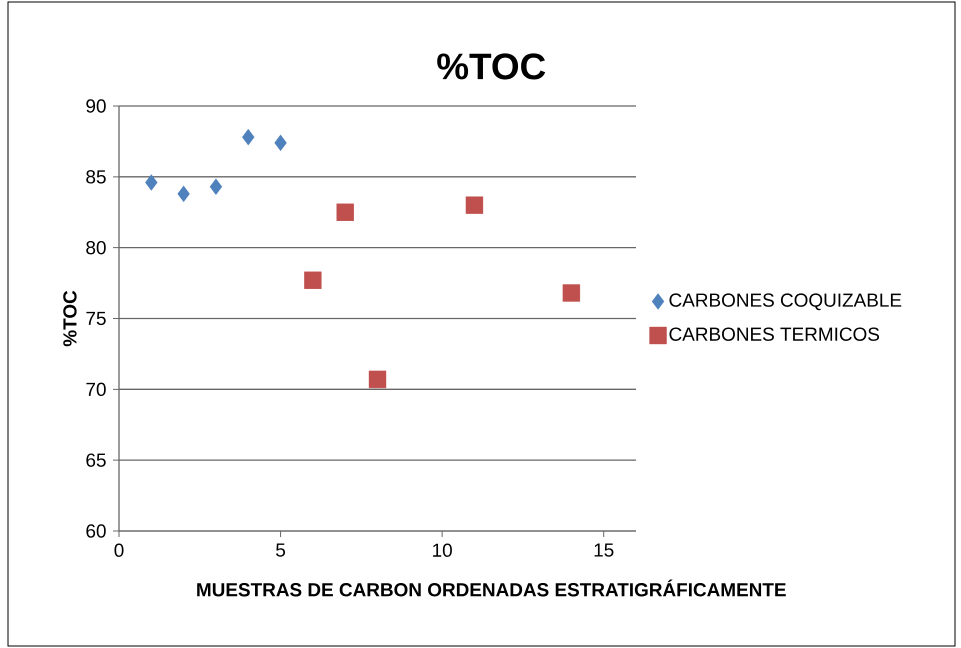  I want to click on x-tick-label: 10, so click(442, 550).